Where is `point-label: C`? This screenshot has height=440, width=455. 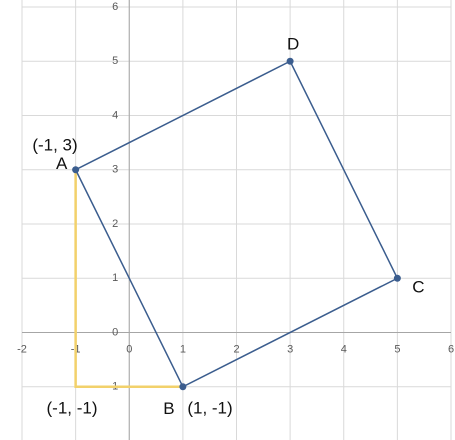 point-label: C is located at coordinates (418, 287).